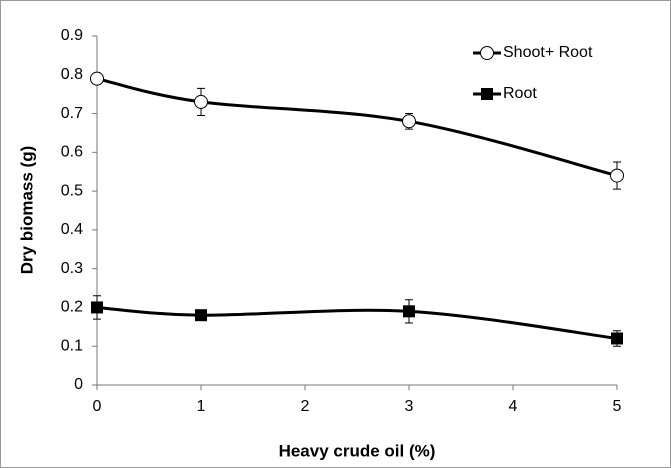 The image size is (671, 468). I want to click on legend-label: Root, so click(520, 93).